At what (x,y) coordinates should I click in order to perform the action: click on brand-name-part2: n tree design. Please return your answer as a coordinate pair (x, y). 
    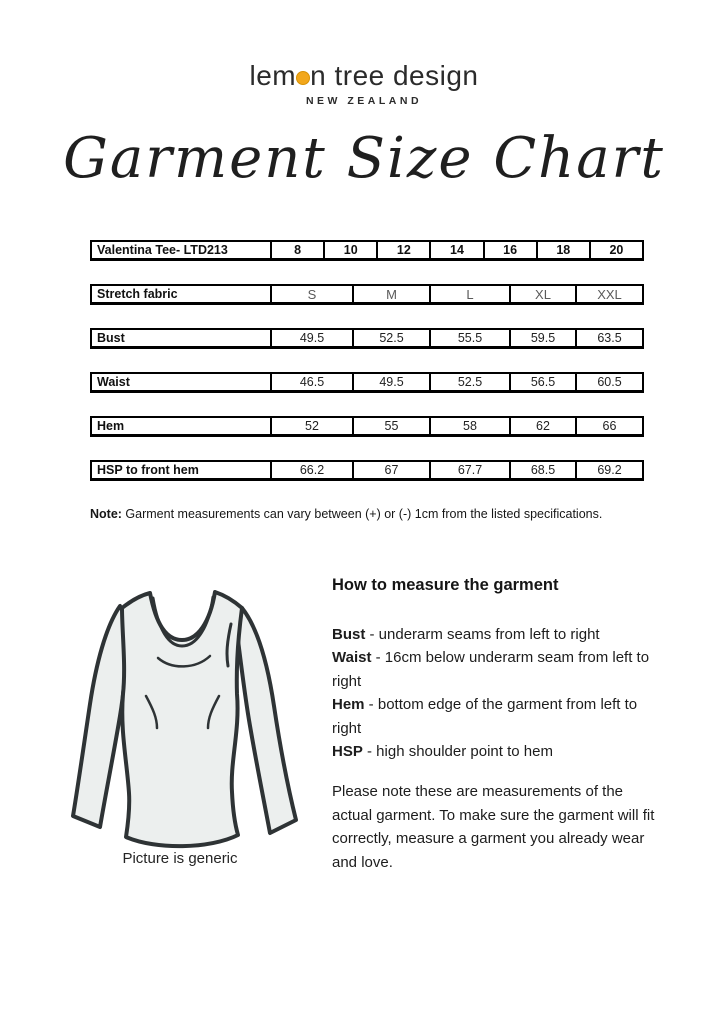
    Looking at the image, I should click on (394, 75).